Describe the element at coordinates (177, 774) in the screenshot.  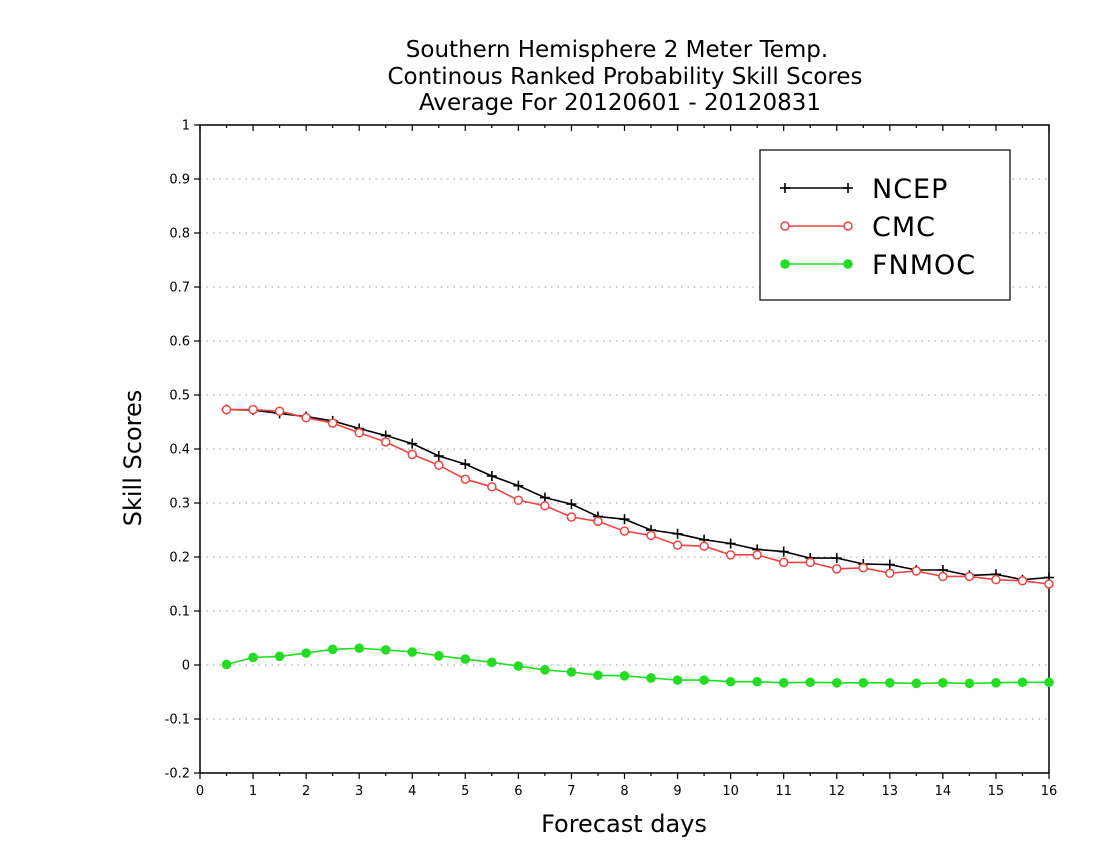
I see `y-tick-label: -0.2` at that location.